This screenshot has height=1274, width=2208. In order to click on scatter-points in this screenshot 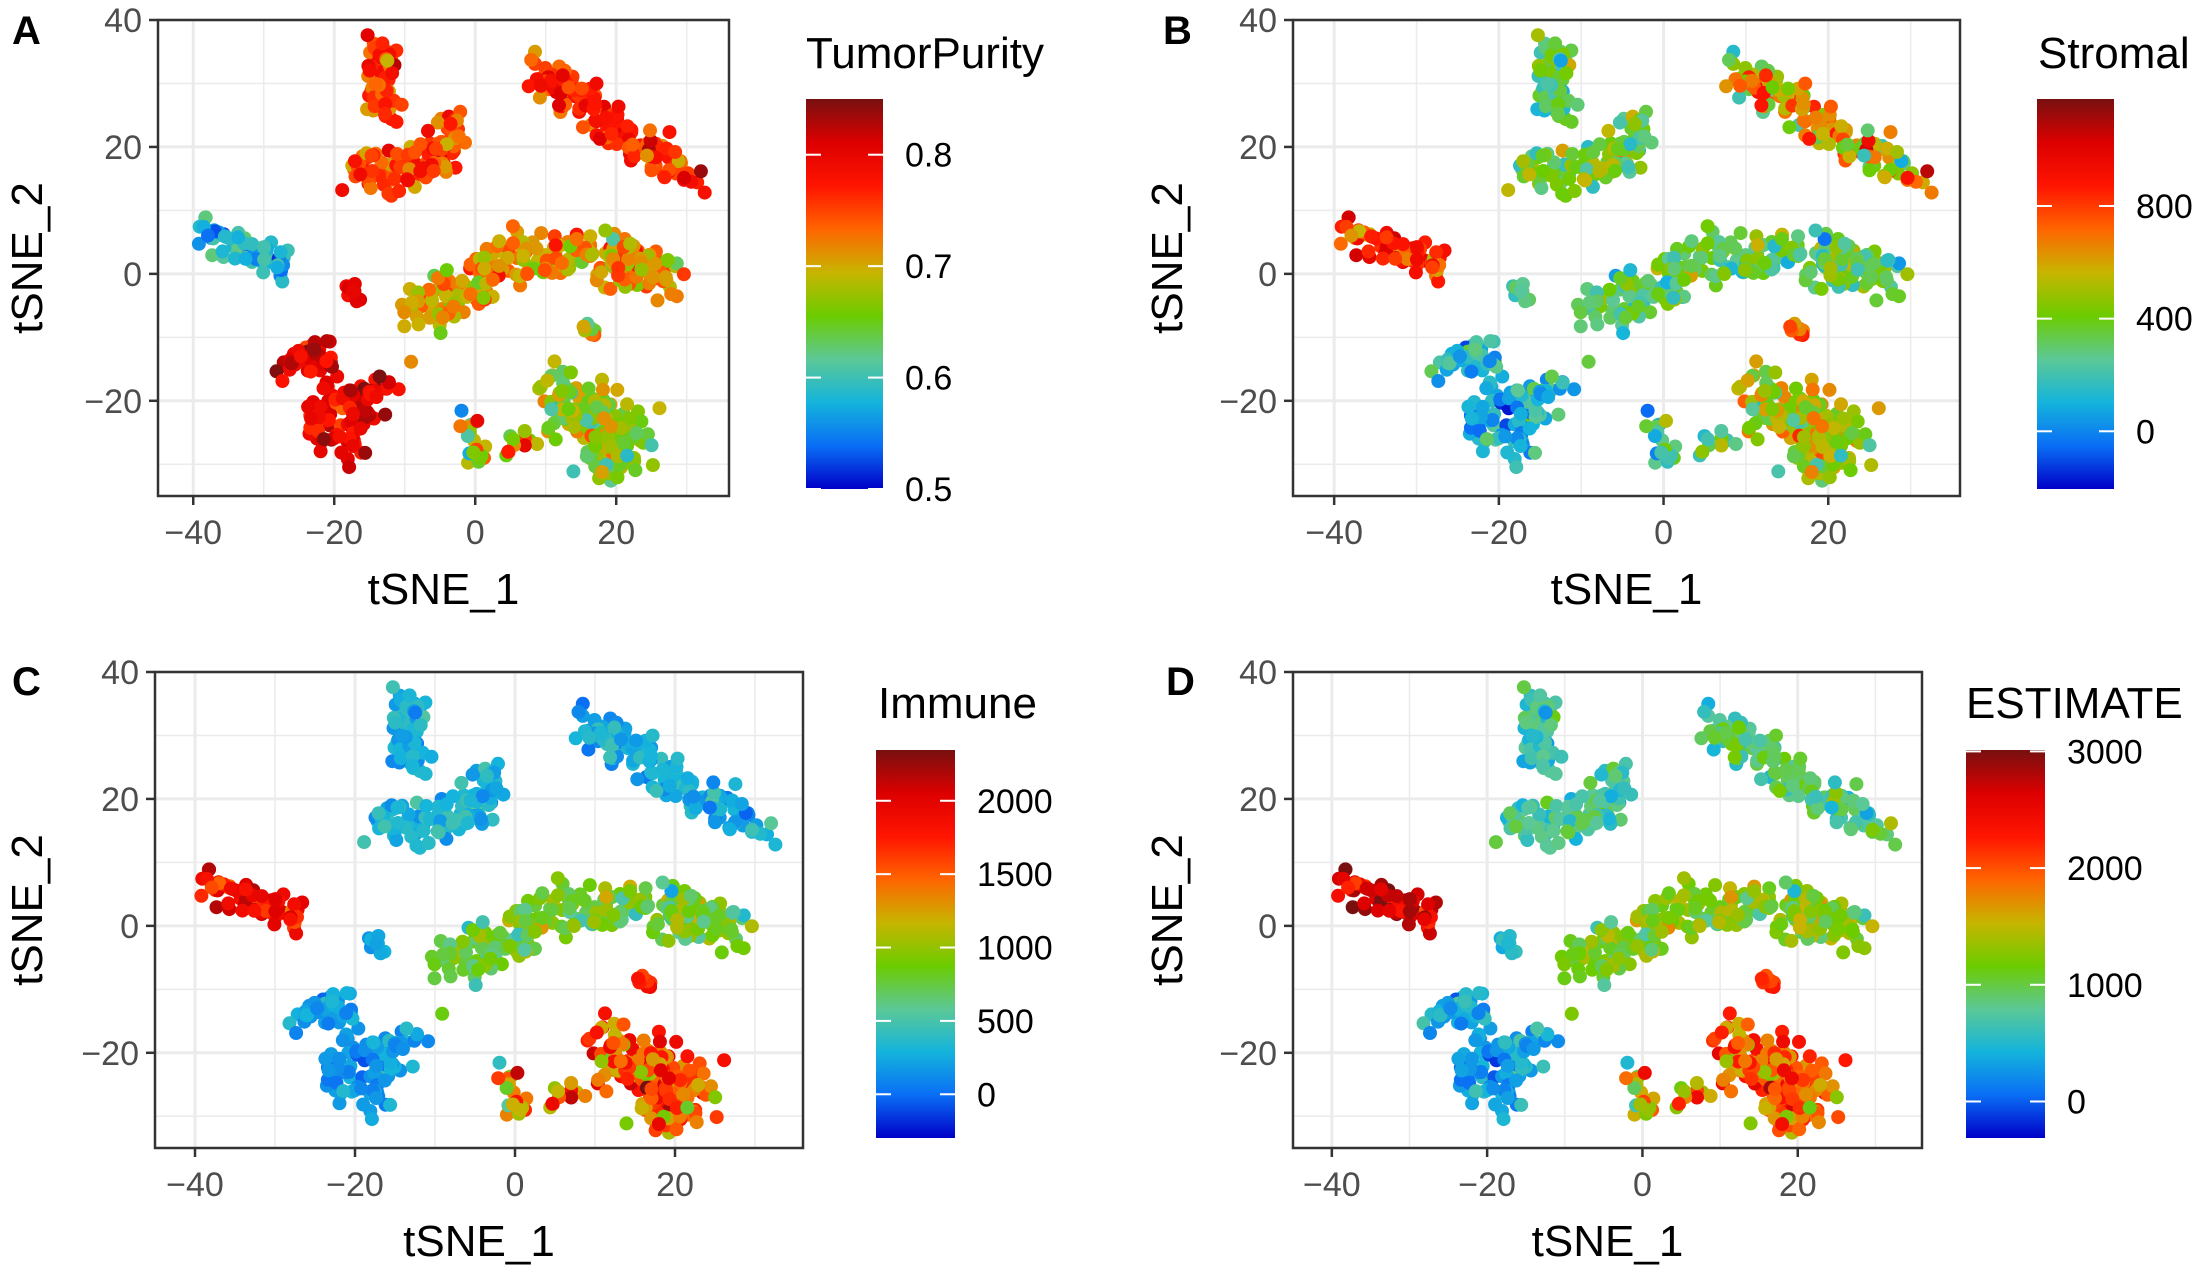, I will do `click(488, 910)`.